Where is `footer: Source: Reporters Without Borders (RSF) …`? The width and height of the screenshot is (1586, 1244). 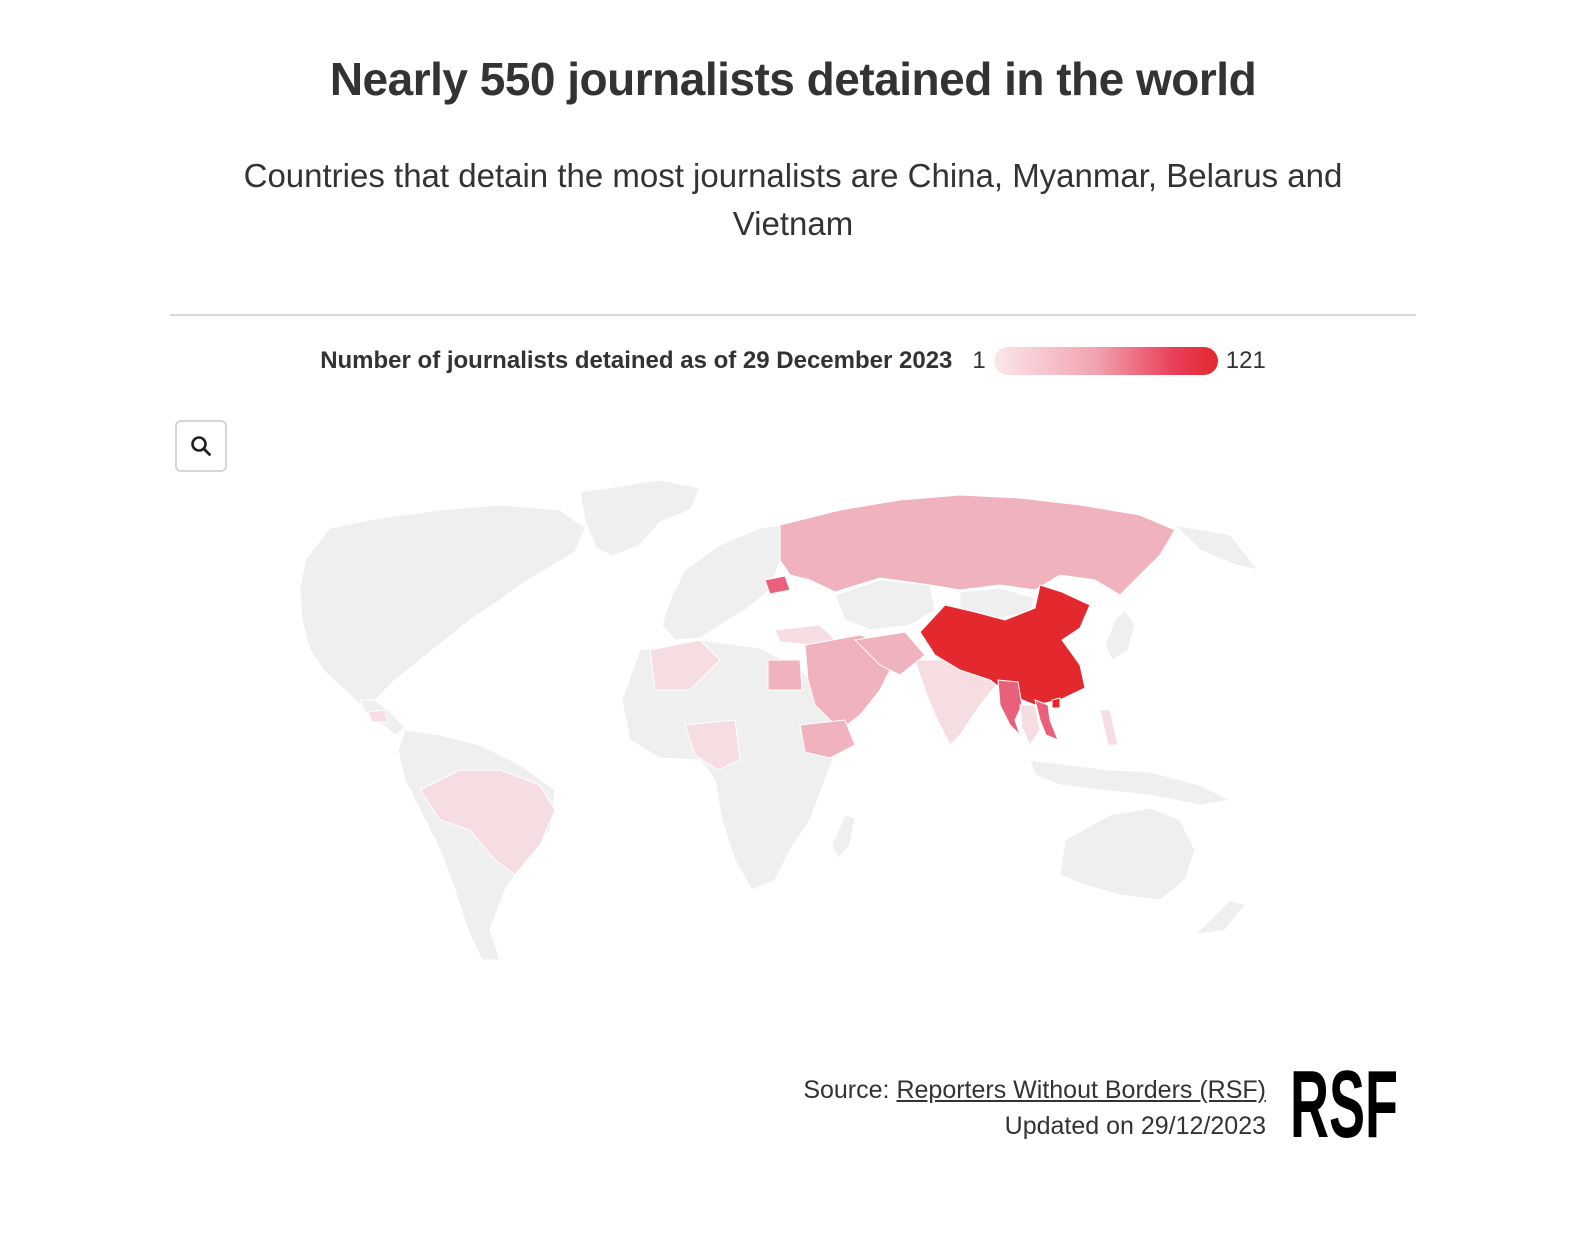
footer: Source: Reporters Without Borders (RSF) … is located at coordinates (1034, 1108).